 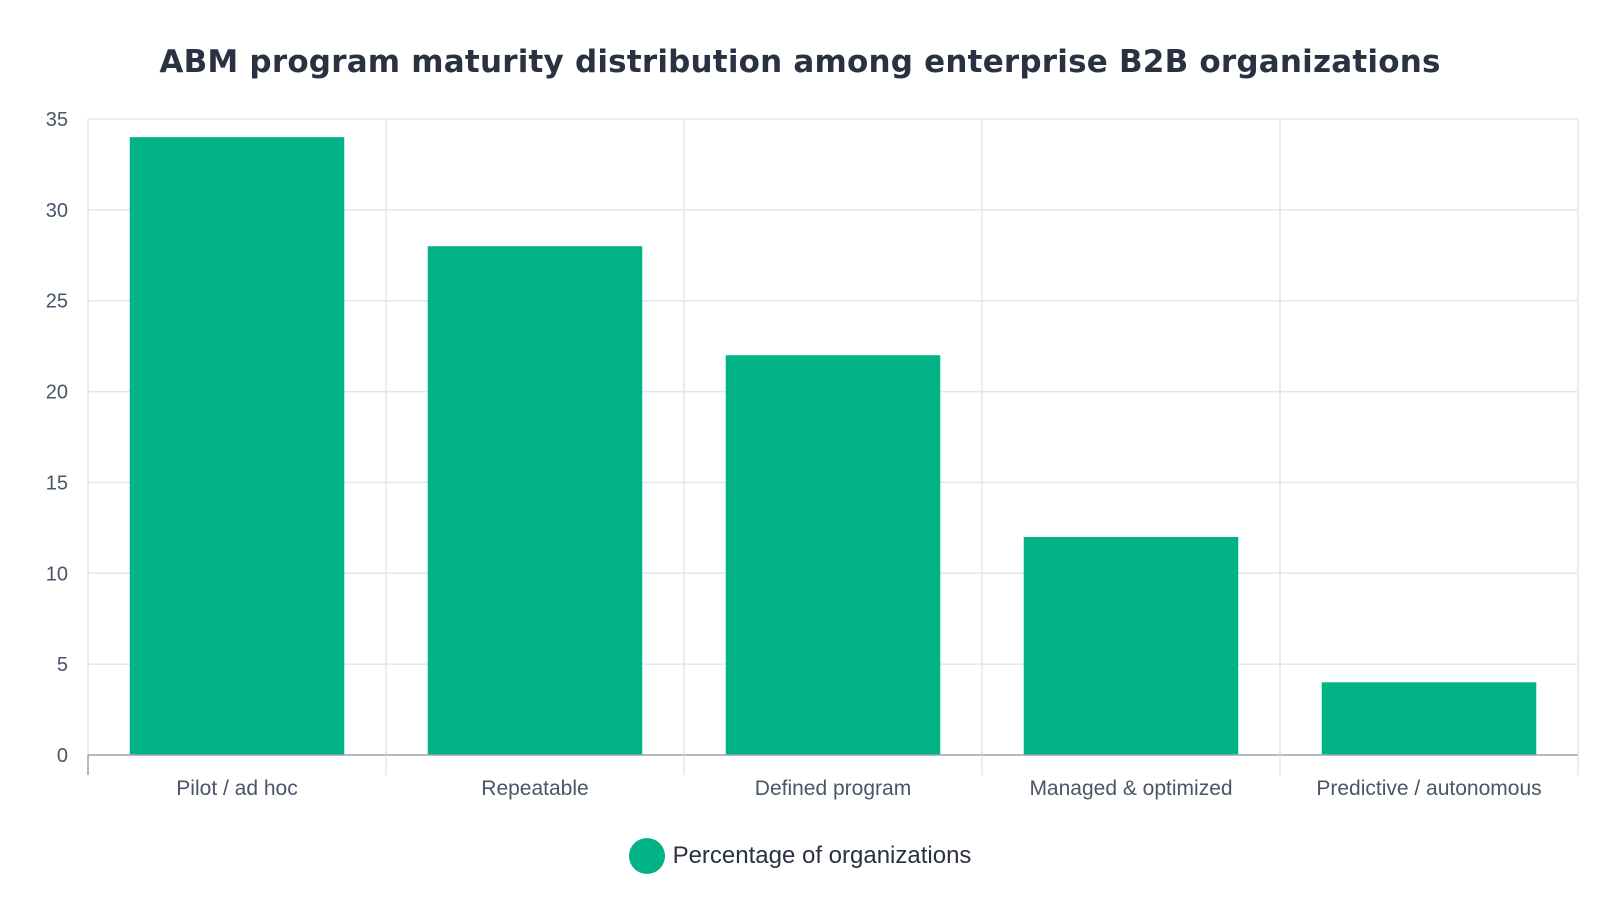 What do you see at coordinates (57, 483) in the screenshot?
I see `y-tick-label: 15` at bounding box center [57, 483].